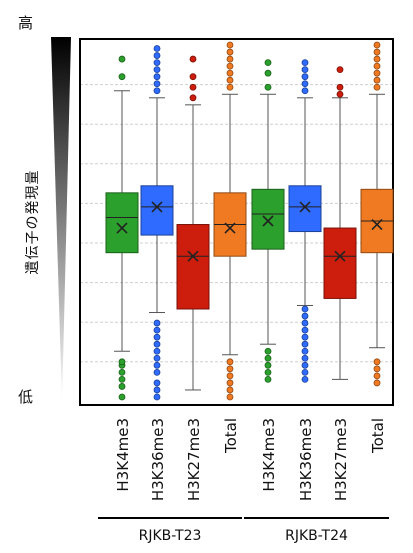 Image resolution: width=413 pixels, height=553 pixels. I want to click on high-label: 高, so click(26, 23).